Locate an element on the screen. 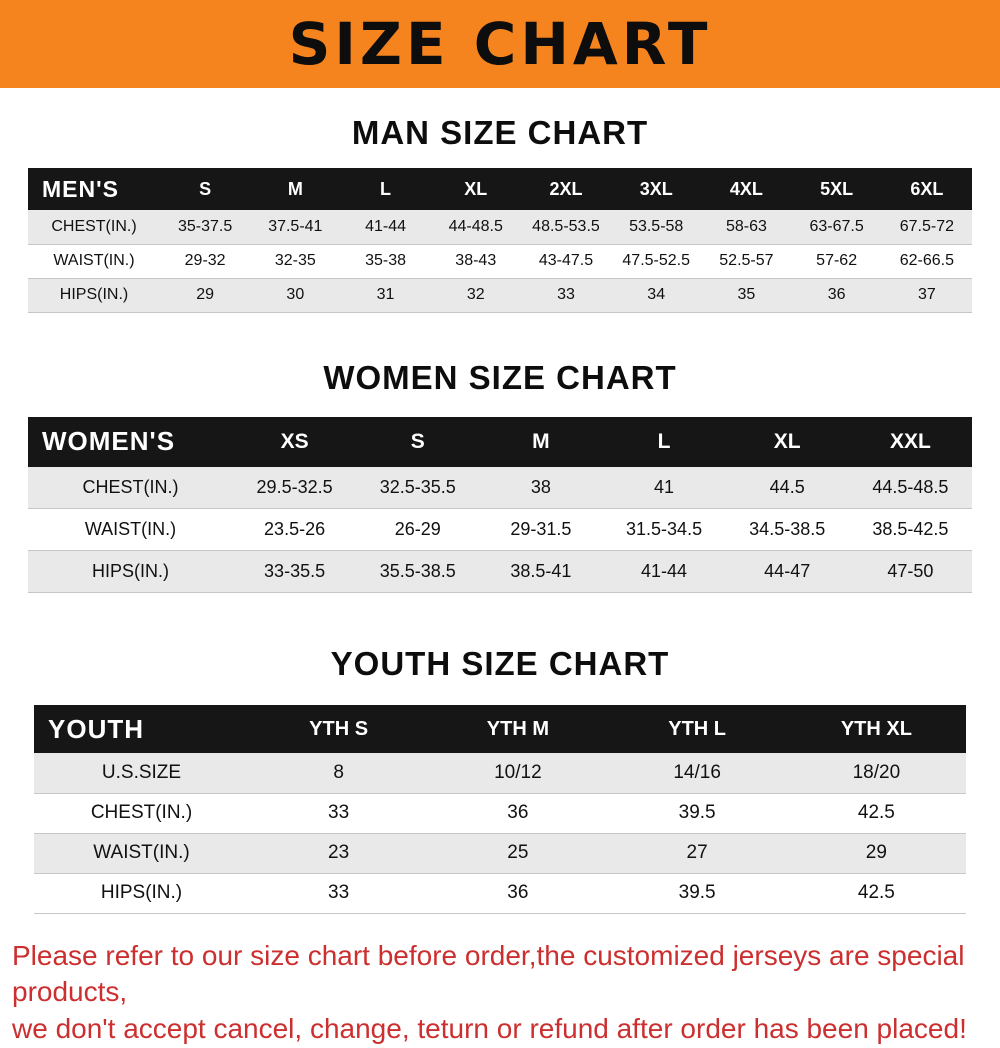 This screenshot has width=1000, height=1048. column-header: YTH L is located at coordinates (697, 729).